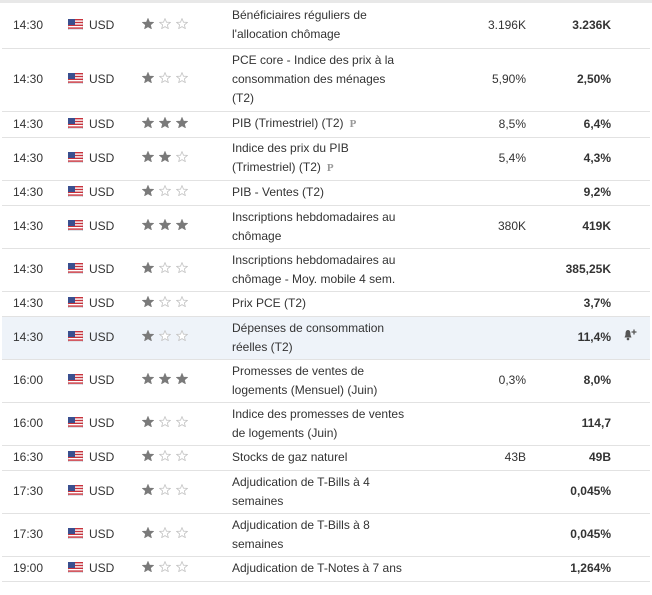 The image size is (652, 595). What do you see at coordinates (278, 192) in the screenshot?
I see `event-name-link: PIB - Ventes (T2)` at bounding box center [278, 192].